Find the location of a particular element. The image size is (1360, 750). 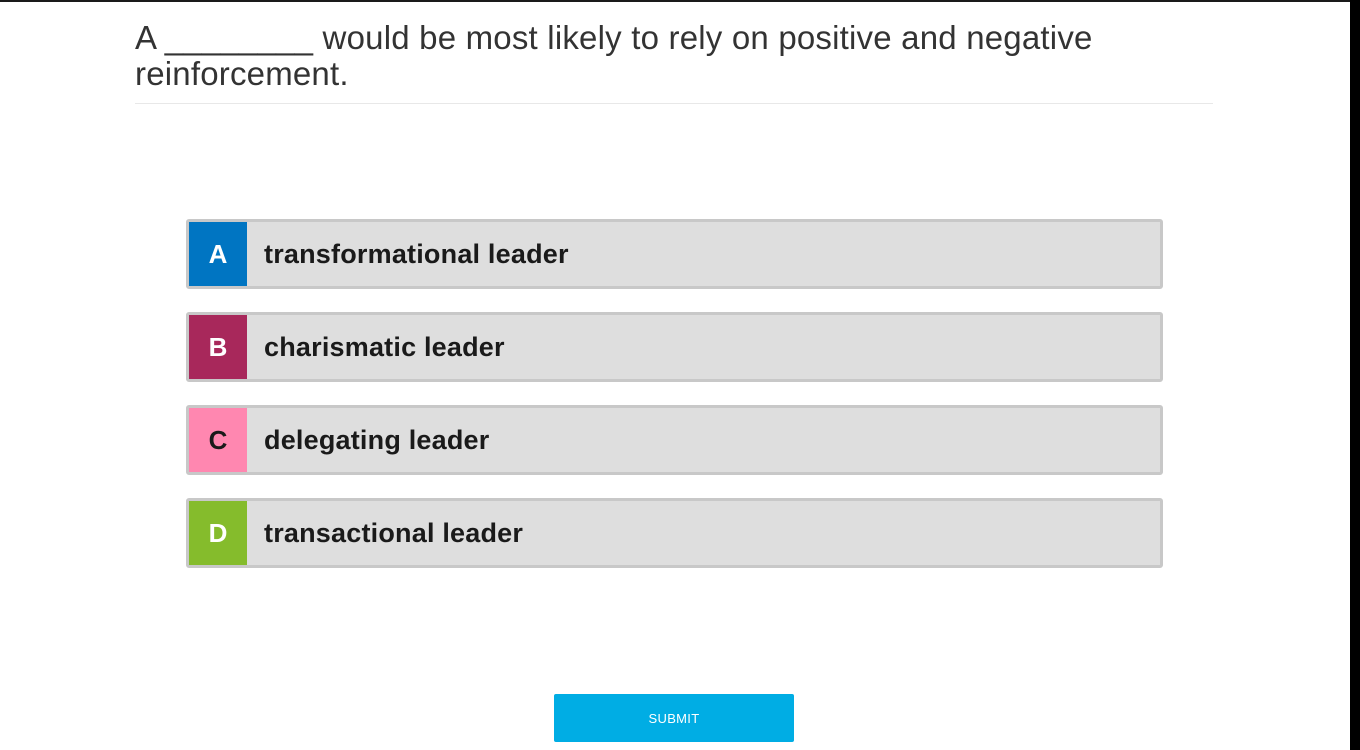

option-label: charismatic leader is located at coordinates (384, 346).